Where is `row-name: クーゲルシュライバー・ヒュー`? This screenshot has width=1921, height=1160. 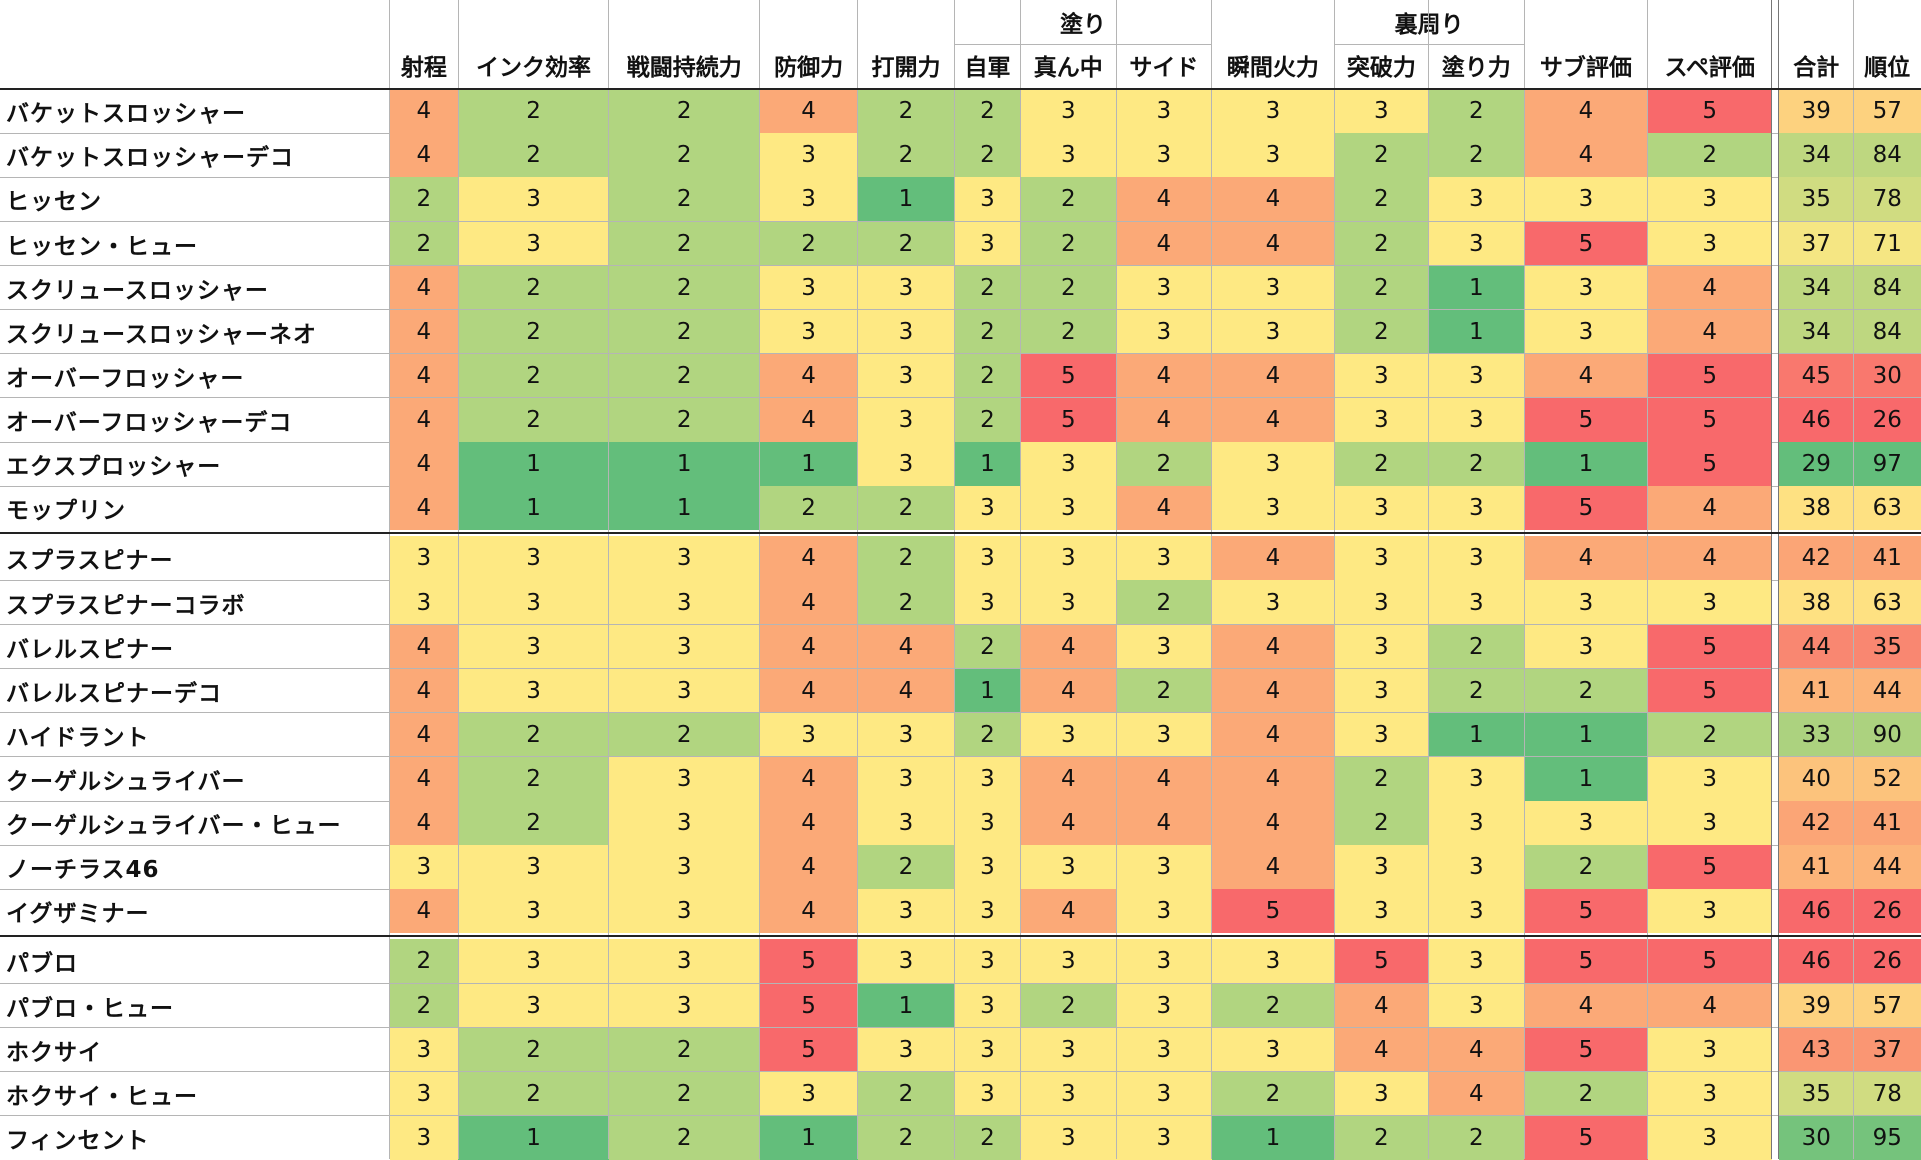
row-name: クーゲルシュライバー・ヒュー is located at coordinates (174, 826).